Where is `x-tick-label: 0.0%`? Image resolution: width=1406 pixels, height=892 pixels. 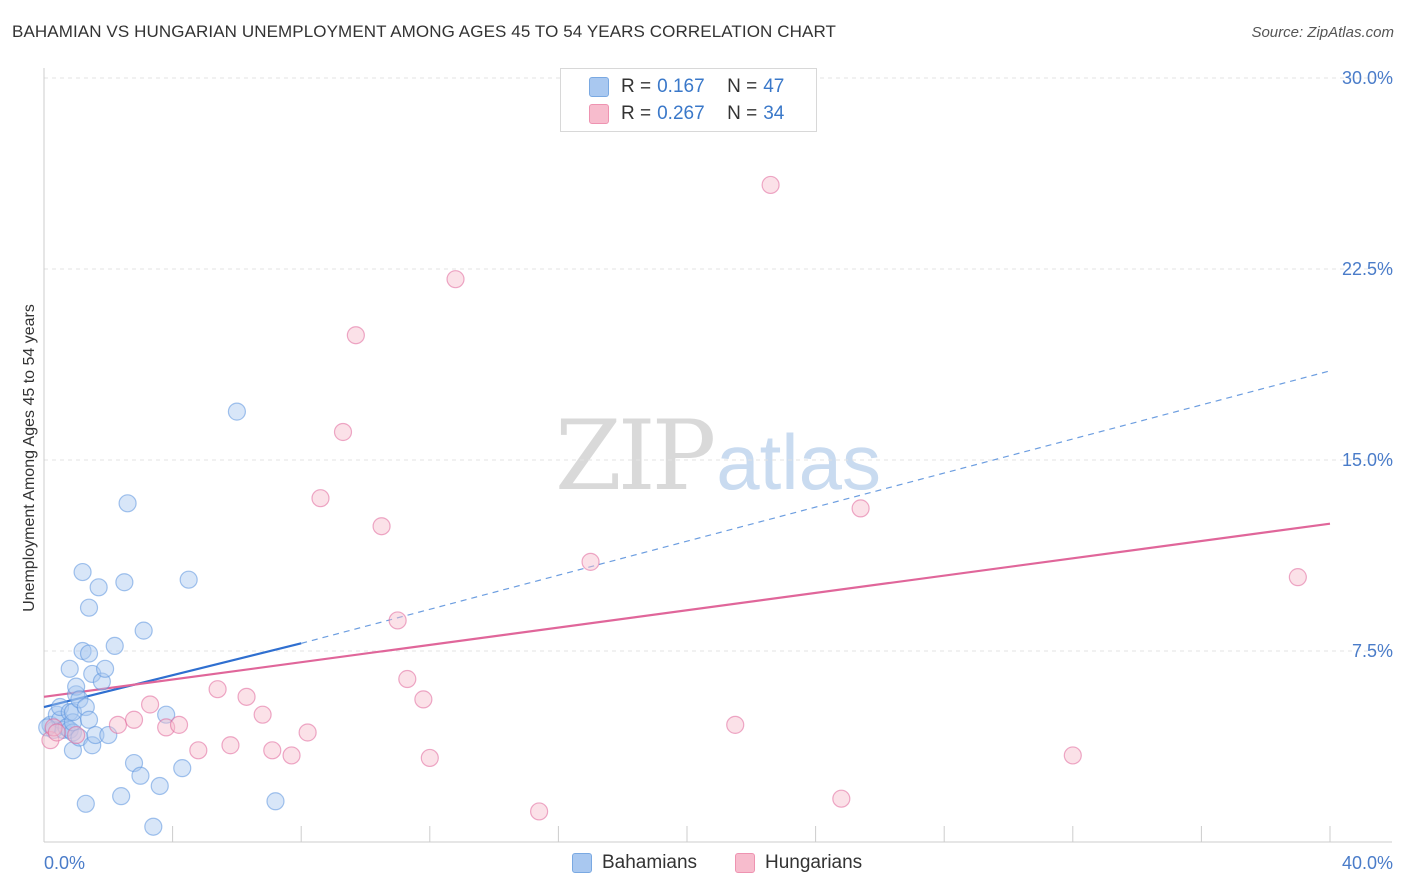
x-tick-label: 0.0% is located at coordinates (64, 863).